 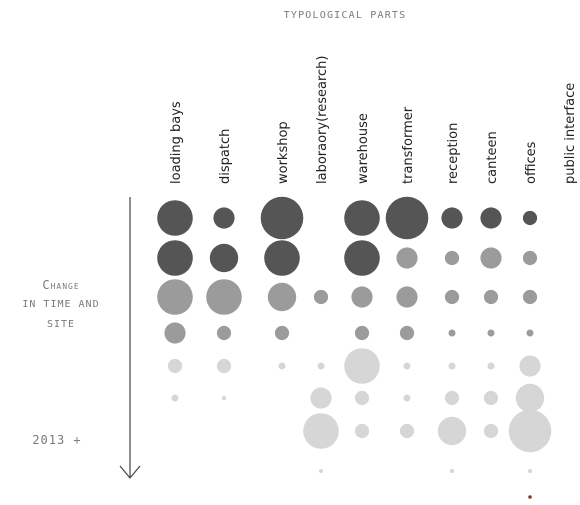 What do you see at coordinates (60, 362) in the screenshot?
I see `side-label: Change in time and site 2013 +` at bounding box center [60, 362].